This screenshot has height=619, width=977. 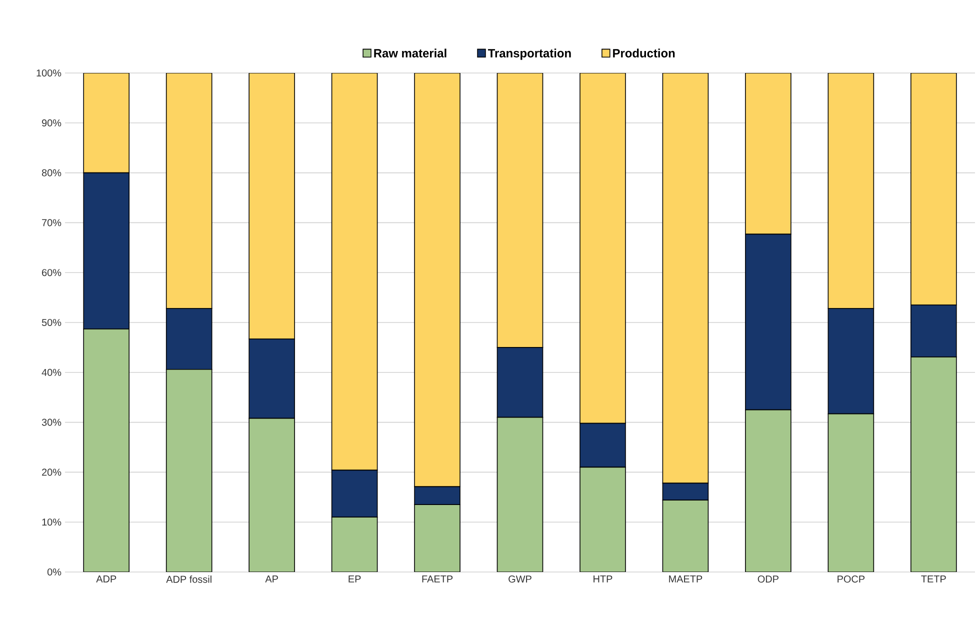 What do you see at coordinates (52, 222) in the screenshot?
I see `y-tick-label: 70%` at bounding box center [52, 222].